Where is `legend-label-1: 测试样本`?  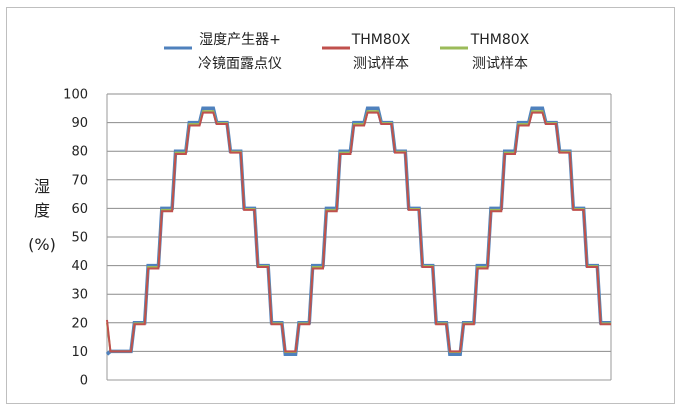
legend-label-1: 测试样本 is located at coordinates (381, 64).